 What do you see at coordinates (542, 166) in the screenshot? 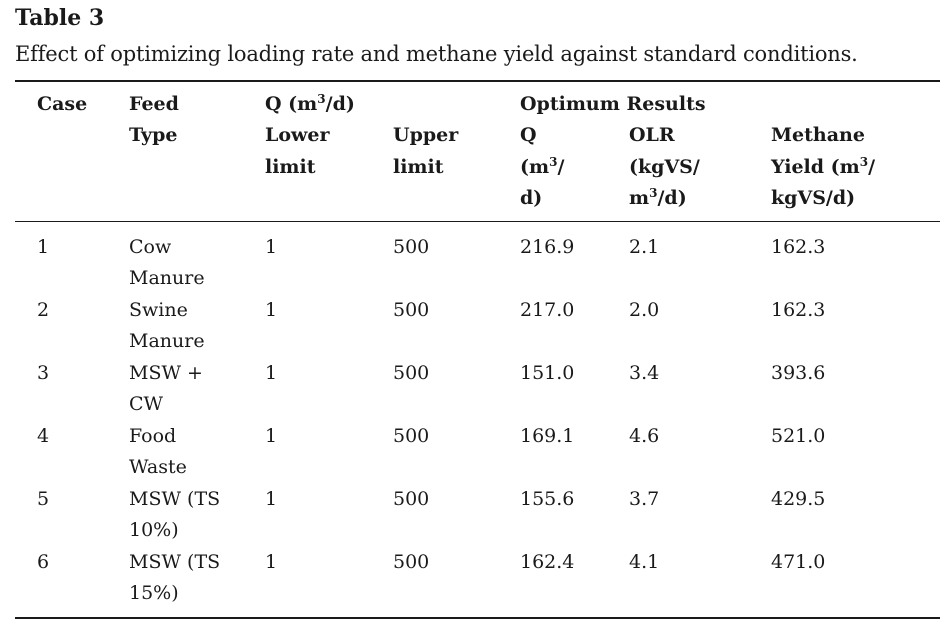
I see `header-opt-q-line2: (m3/` at bounding box center [542, 166].